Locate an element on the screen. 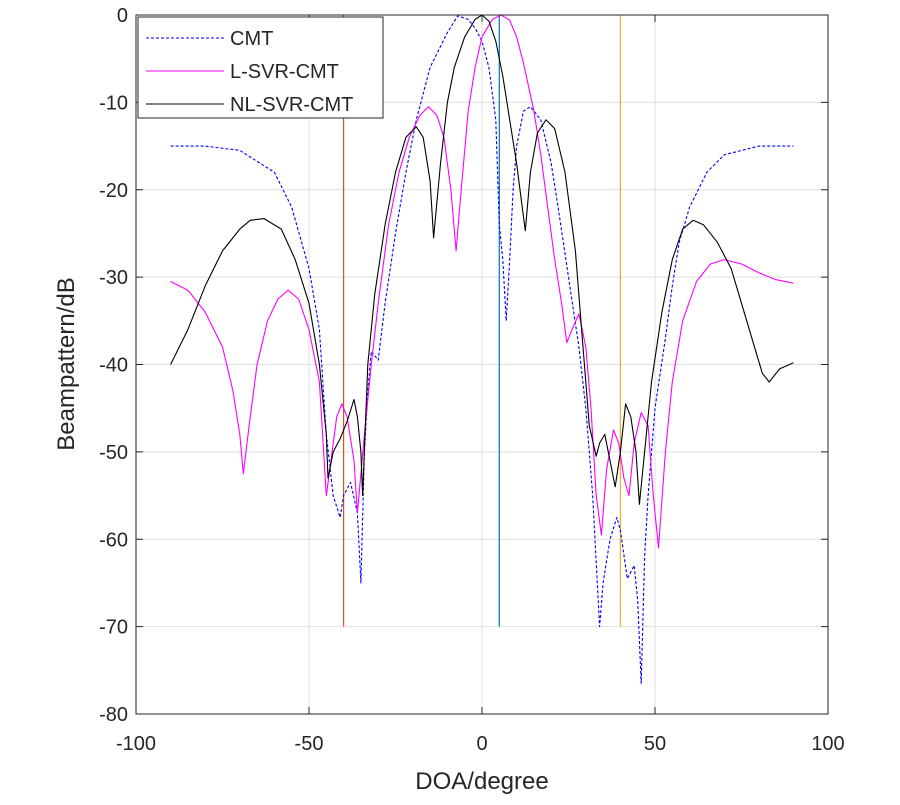 Image resolution: width=900 pixels, height=805 pixels. x-tick-label: 0 is located at coordinates (481, 744).